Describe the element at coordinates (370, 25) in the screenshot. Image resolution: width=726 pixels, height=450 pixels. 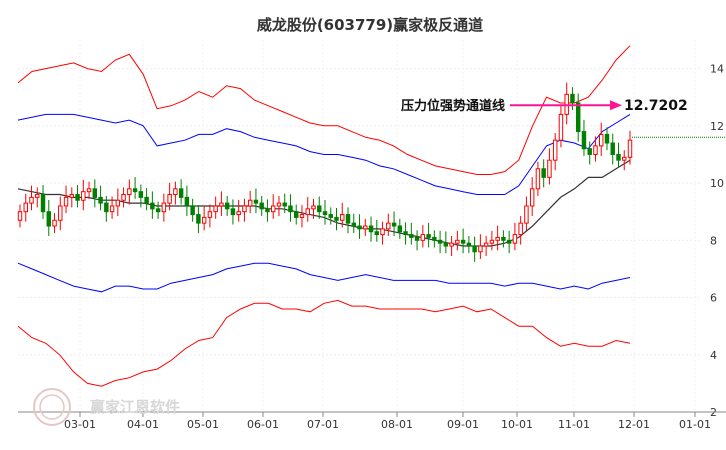
I see `chart-title: 威龙股份(603779)赢家极反通道` at that location.